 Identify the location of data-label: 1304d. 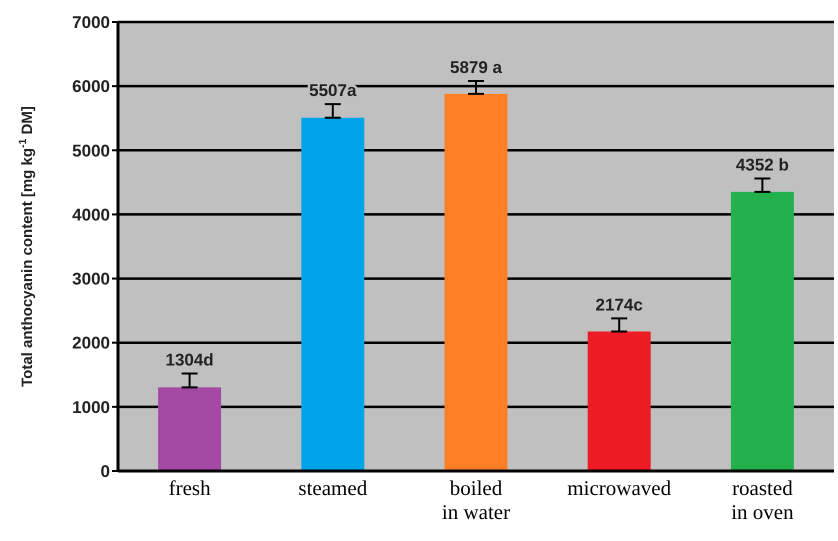
(189, 360).